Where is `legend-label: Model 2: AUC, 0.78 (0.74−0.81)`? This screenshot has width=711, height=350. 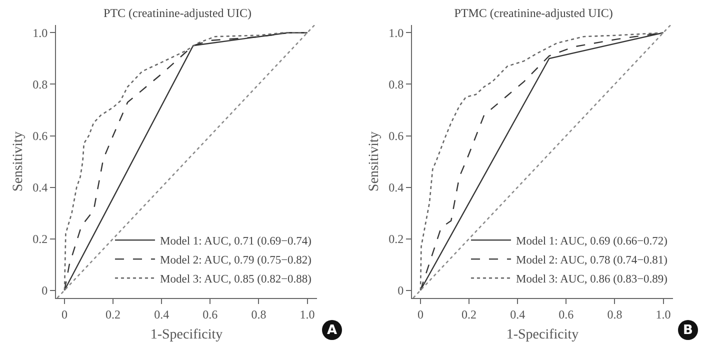
legend-label: Model 2: AUC, 0.78 (0.74−0.81) is located at coordinates (592, 260).